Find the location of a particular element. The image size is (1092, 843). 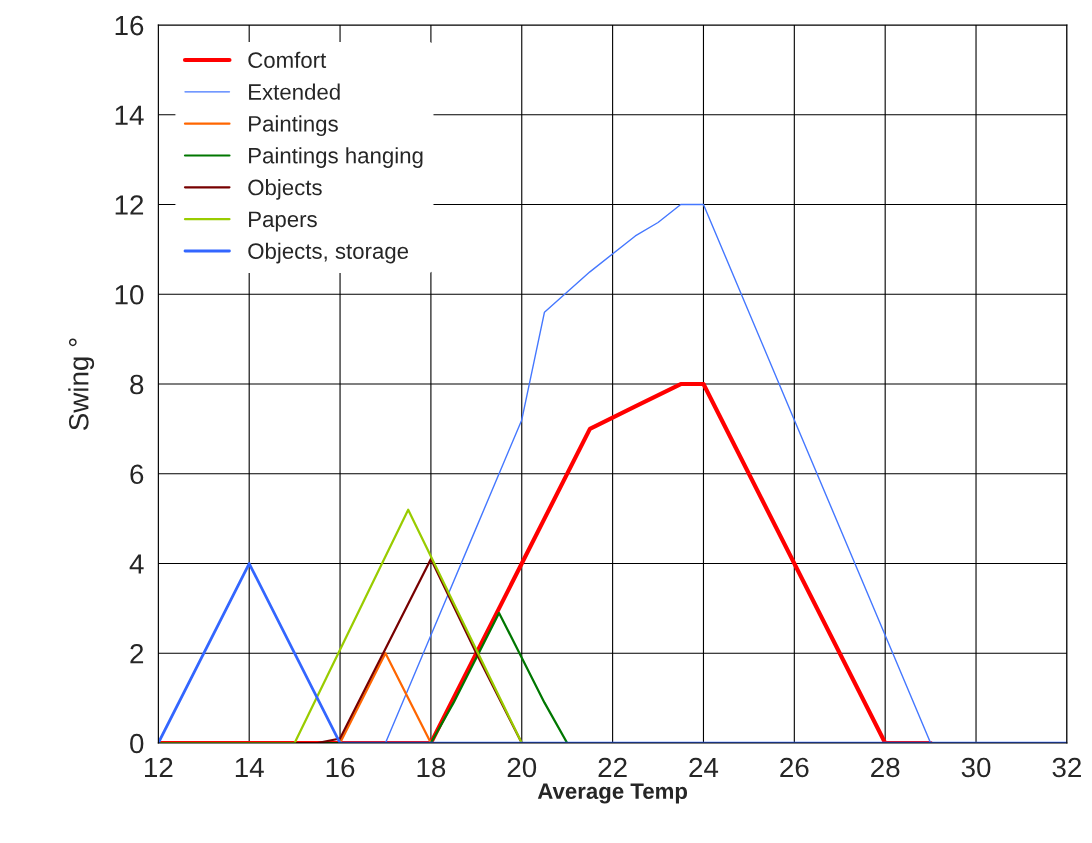

y-tick-label: 4 is located at coordinates (136, 564).